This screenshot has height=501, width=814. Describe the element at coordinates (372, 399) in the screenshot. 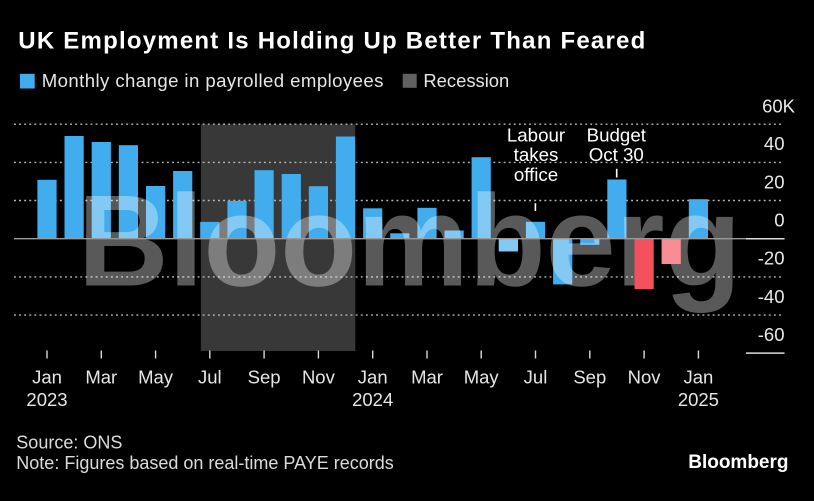

I see `svg-text: 2024` at that location.